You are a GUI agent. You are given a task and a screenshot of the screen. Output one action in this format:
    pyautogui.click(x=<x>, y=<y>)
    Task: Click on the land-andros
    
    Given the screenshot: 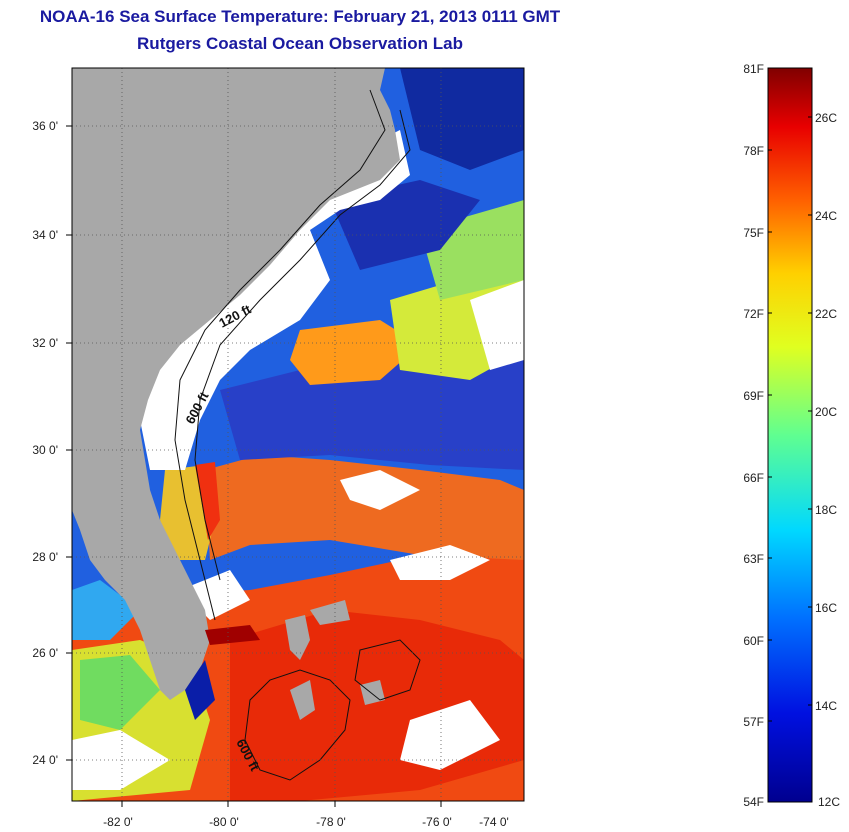 What is the action you would take?
    pyautogui.click(x=297, y=637)
    